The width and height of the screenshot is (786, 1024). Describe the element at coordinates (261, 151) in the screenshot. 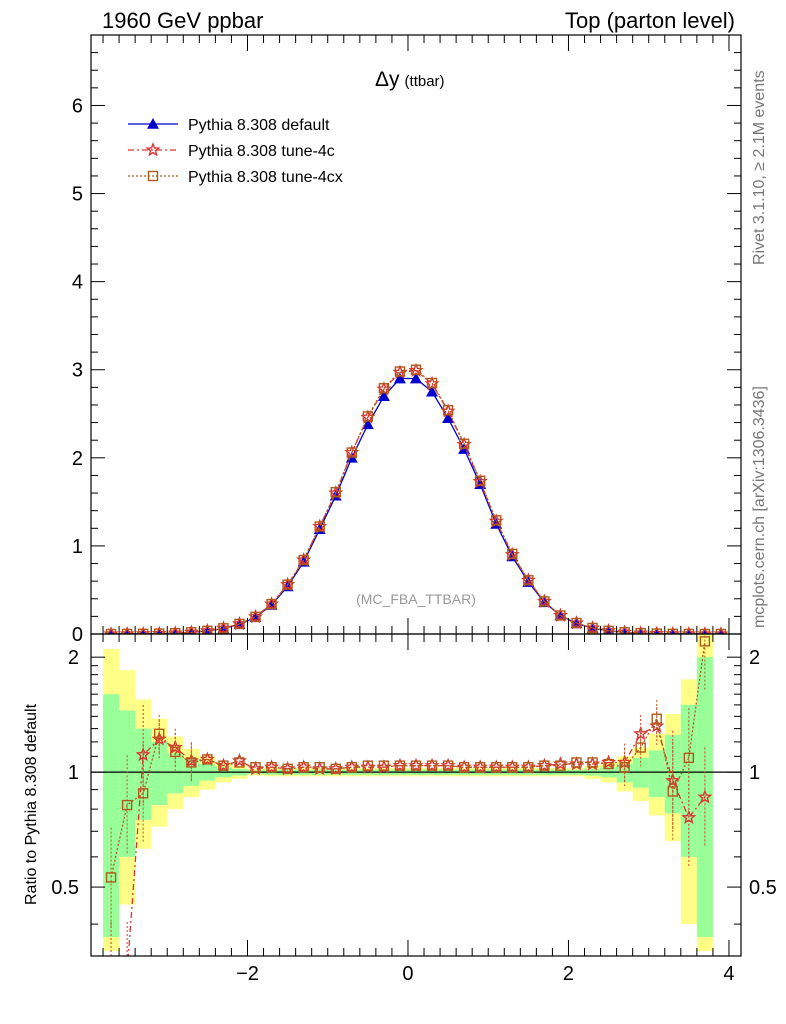

I see `legend-label: Pythia 8.308 tune-4c` at that location.